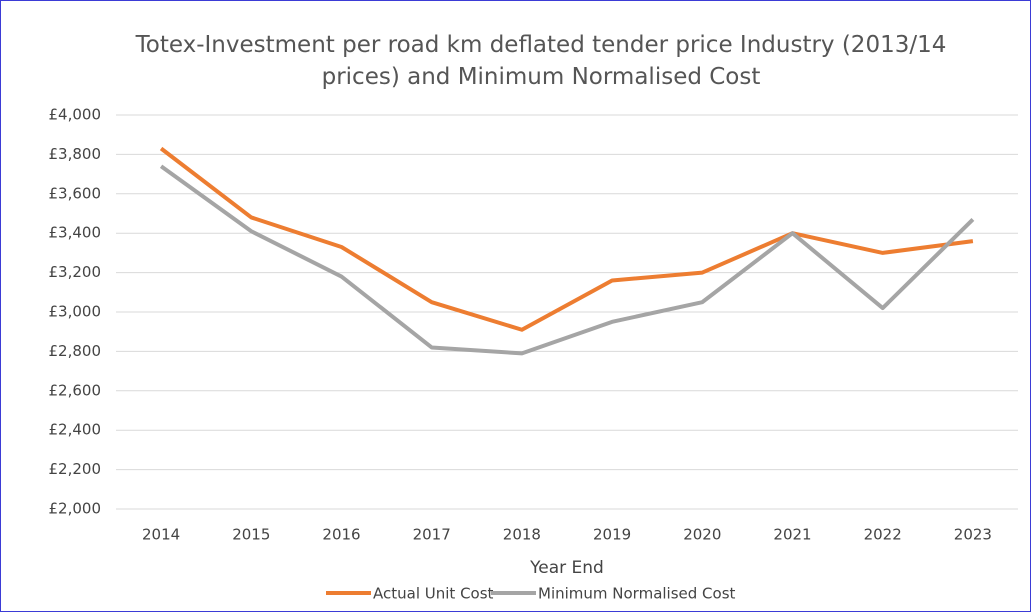 The image size is (1031, 612). Describe the element at coordinates (75, 312) in the screenshot. I see `y-tick-label: £3,000` at that location.